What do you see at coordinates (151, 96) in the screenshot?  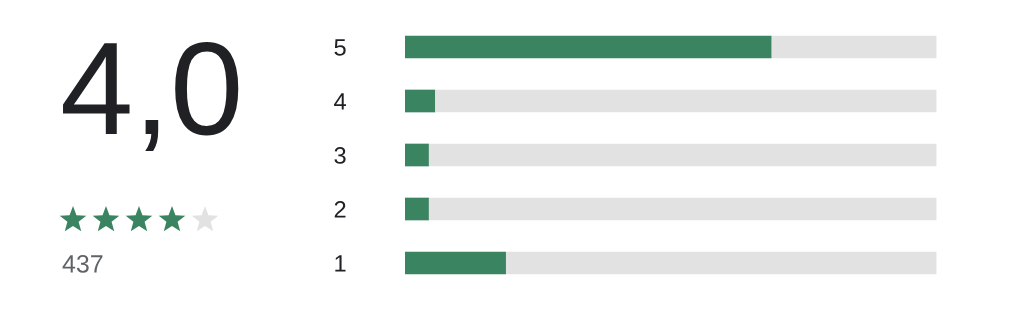 I see `text: 4,0` at bounding box center [151, 96].